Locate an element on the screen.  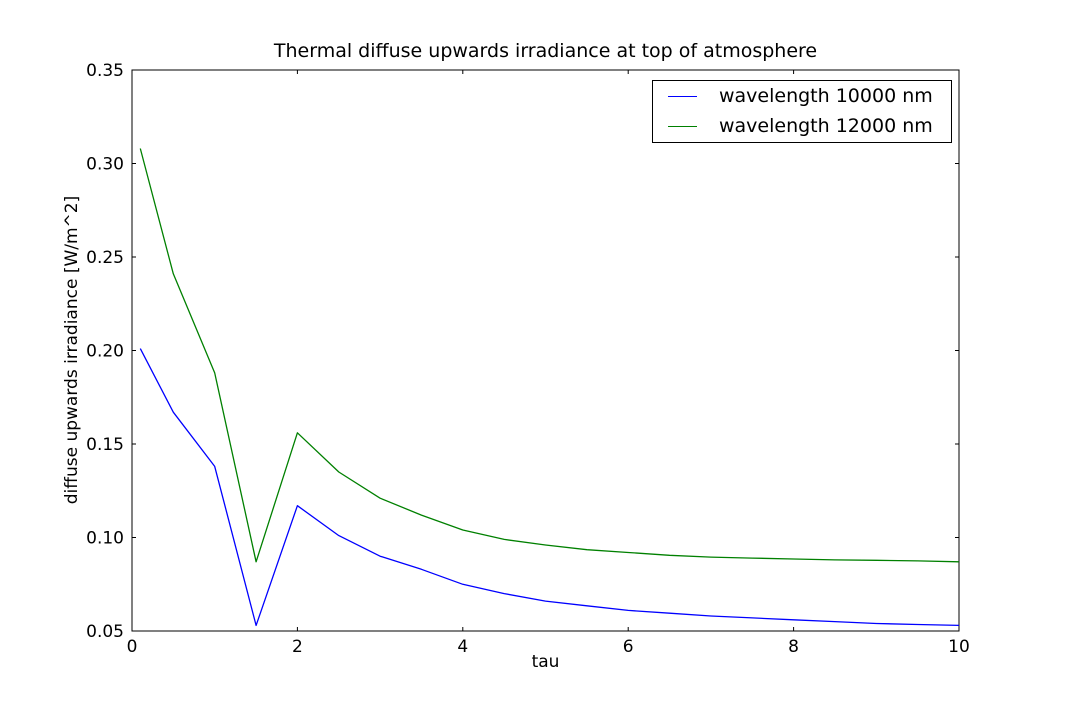
legend-item-wavelength-10000: wavelength 10000 nm is located at coordinates (802, 95).